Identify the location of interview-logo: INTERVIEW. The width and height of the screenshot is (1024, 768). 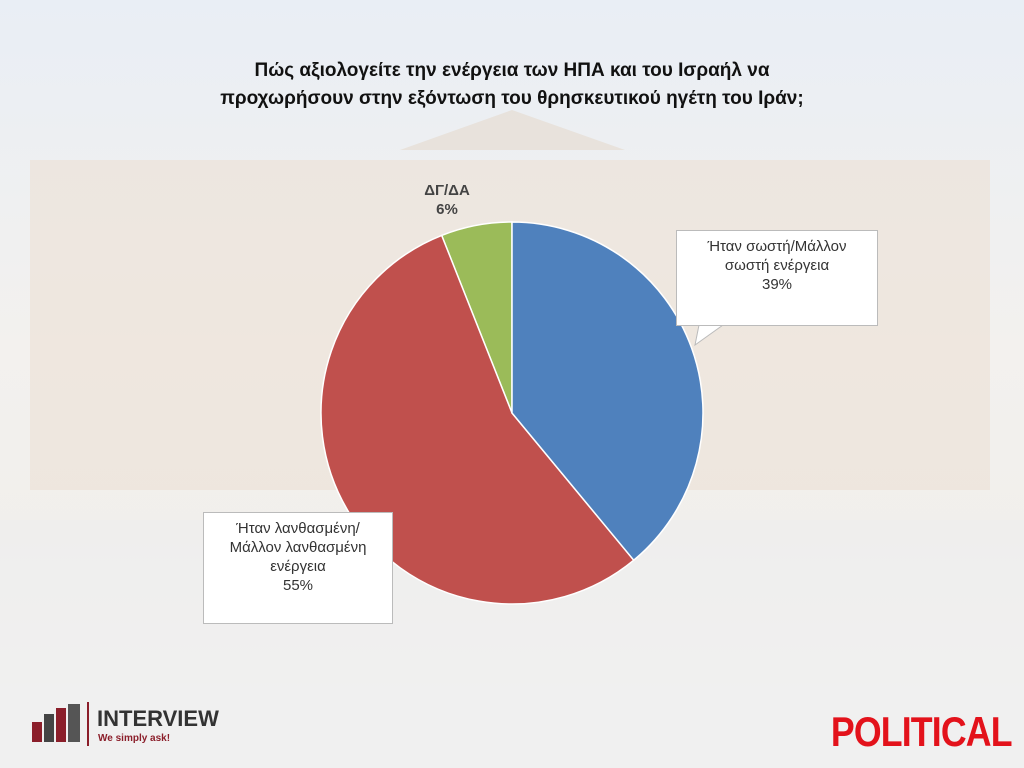
(158, 718).